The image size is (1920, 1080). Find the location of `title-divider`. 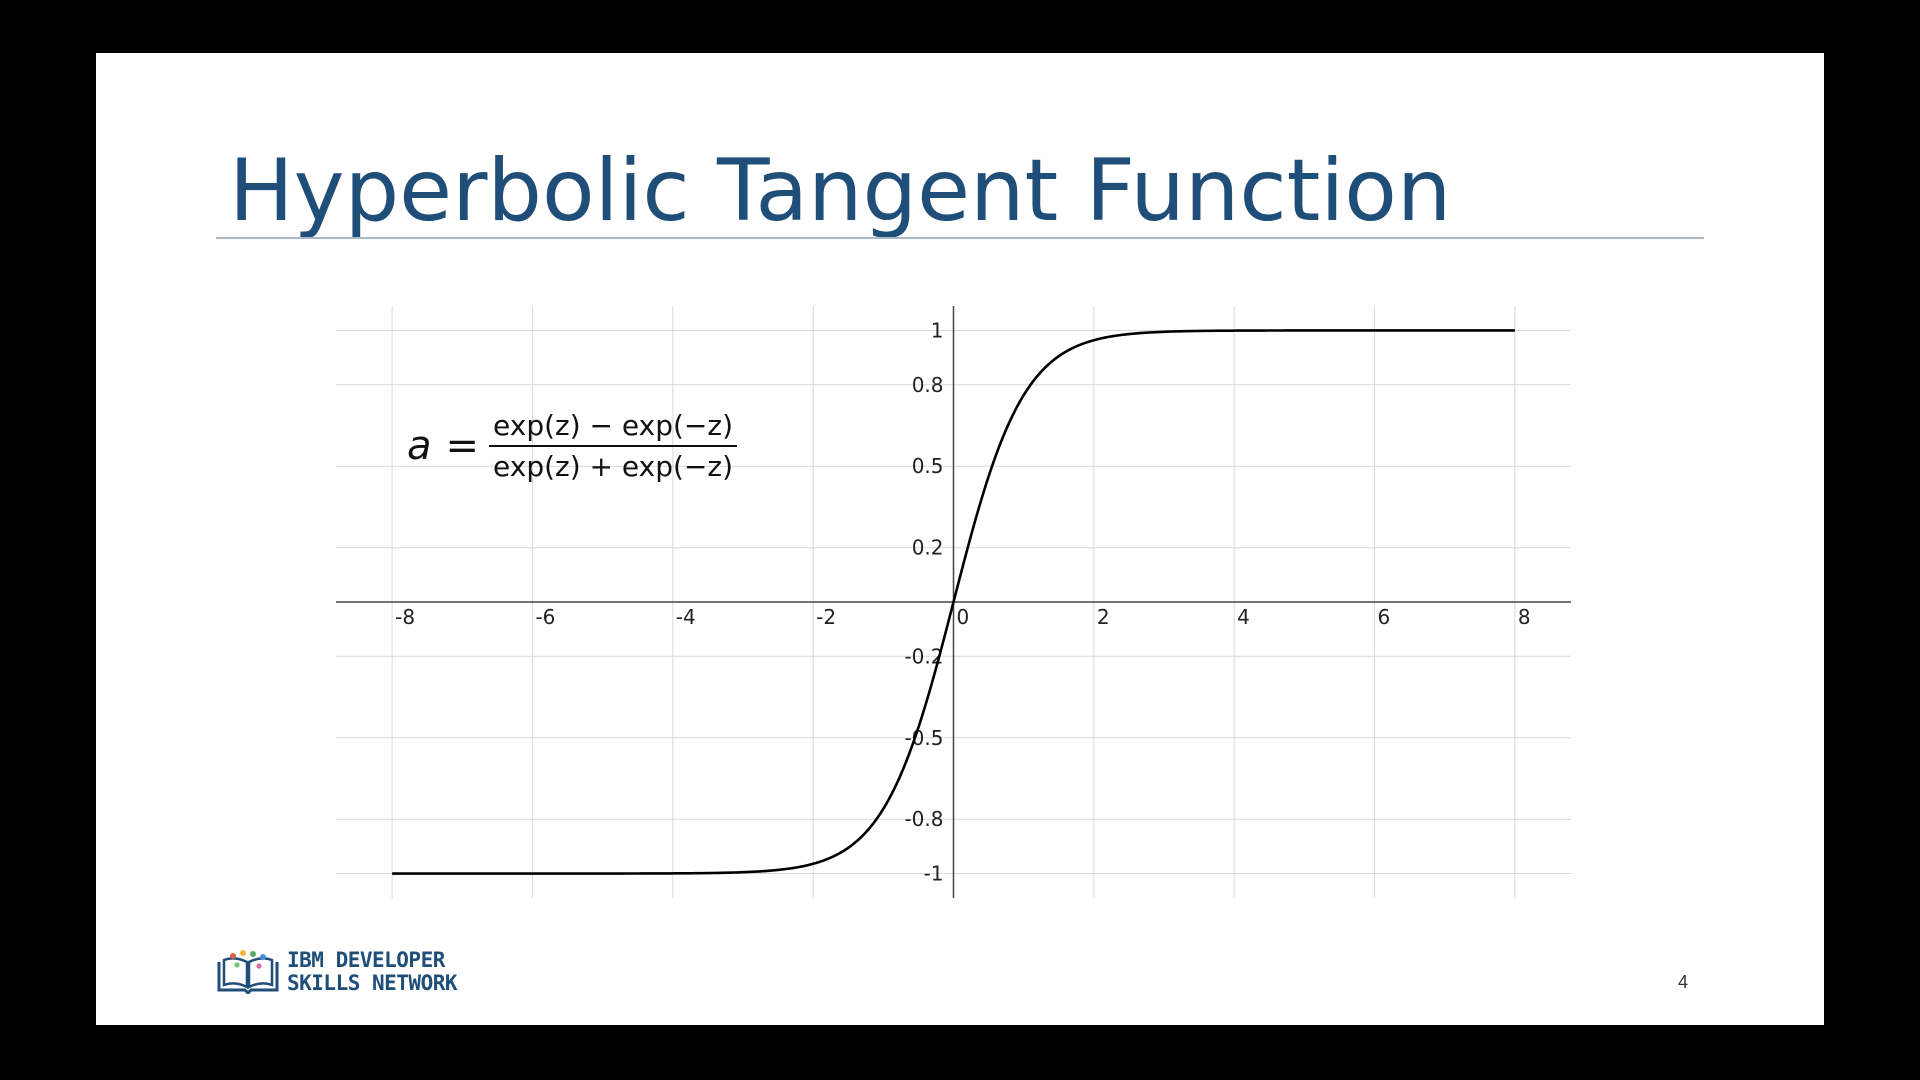

title-divider is located at coordinates (960, 238).